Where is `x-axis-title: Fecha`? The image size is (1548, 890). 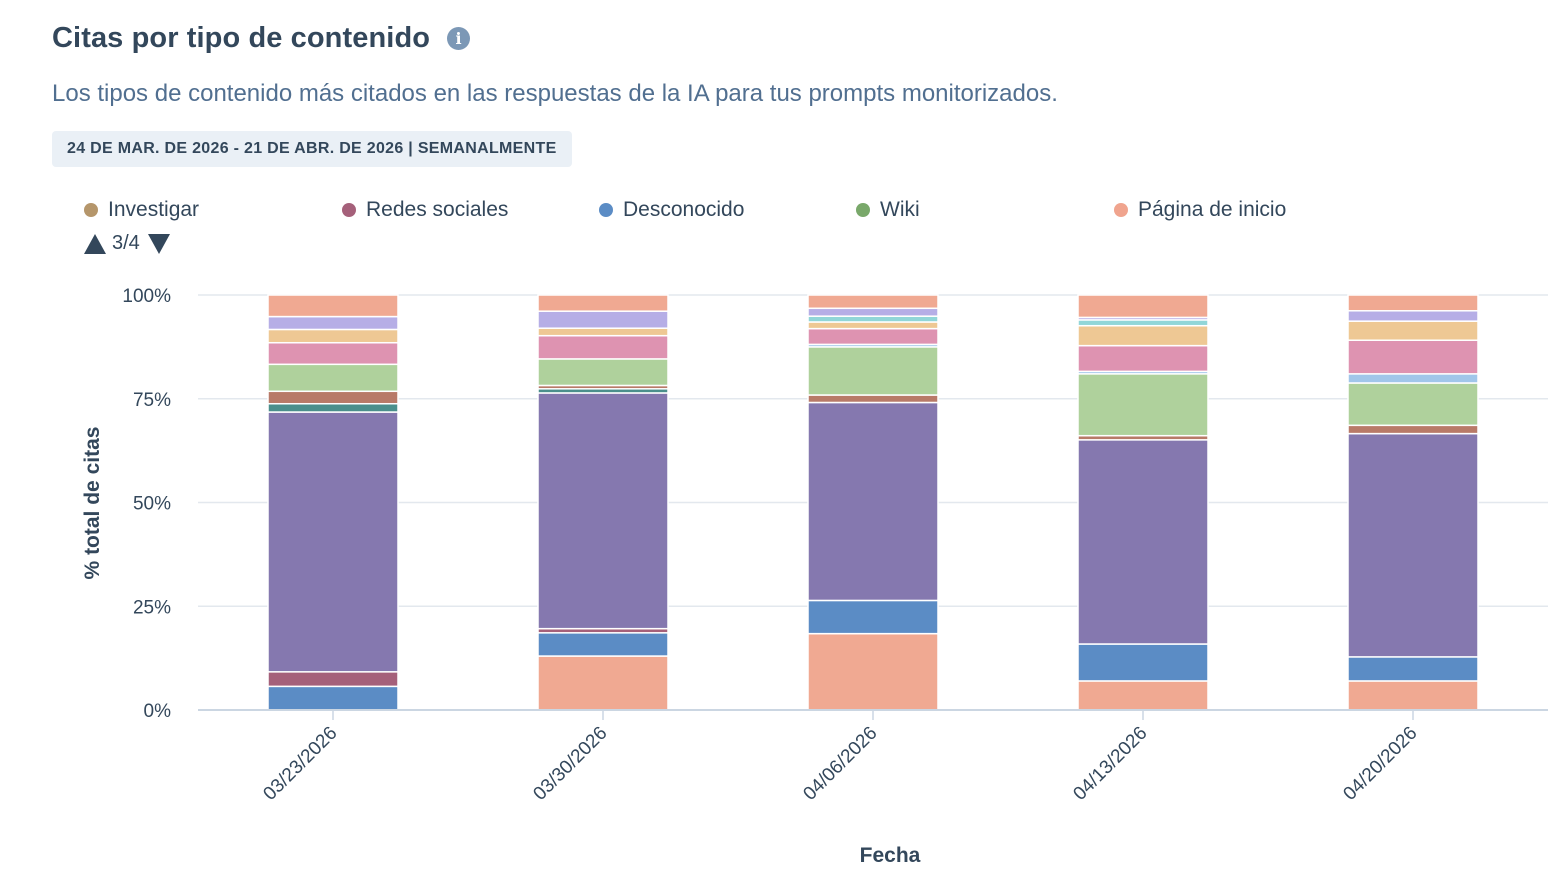
x-axis-title: Fecha is located at coordinates (890, 855).